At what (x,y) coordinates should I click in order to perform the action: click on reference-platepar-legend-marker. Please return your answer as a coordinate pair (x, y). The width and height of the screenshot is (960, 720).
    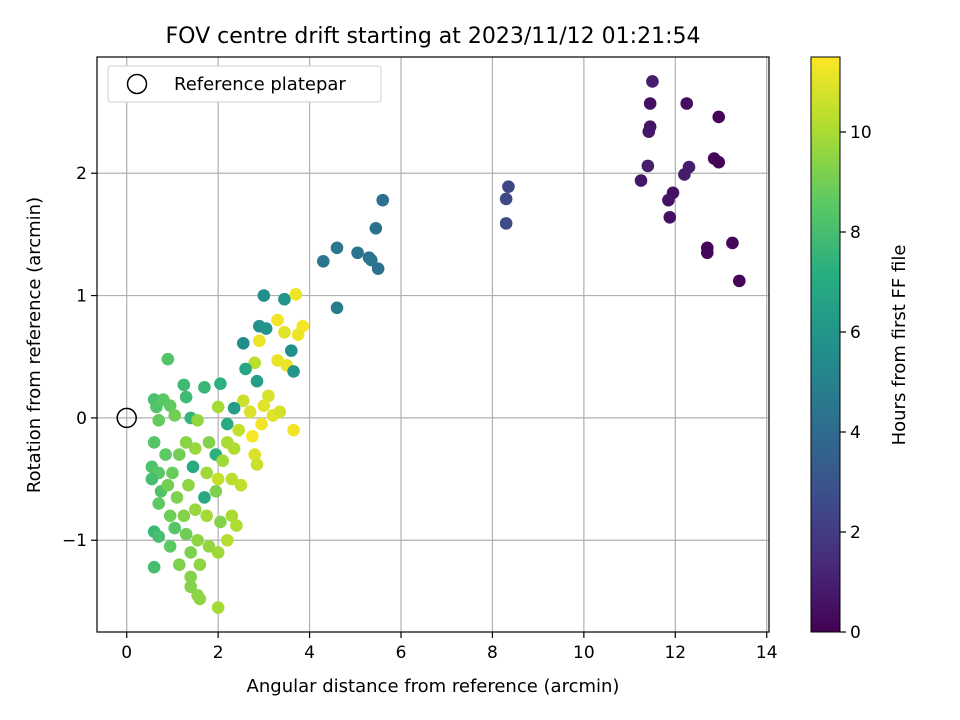
    Looking at the image, I should click on (137, 84).